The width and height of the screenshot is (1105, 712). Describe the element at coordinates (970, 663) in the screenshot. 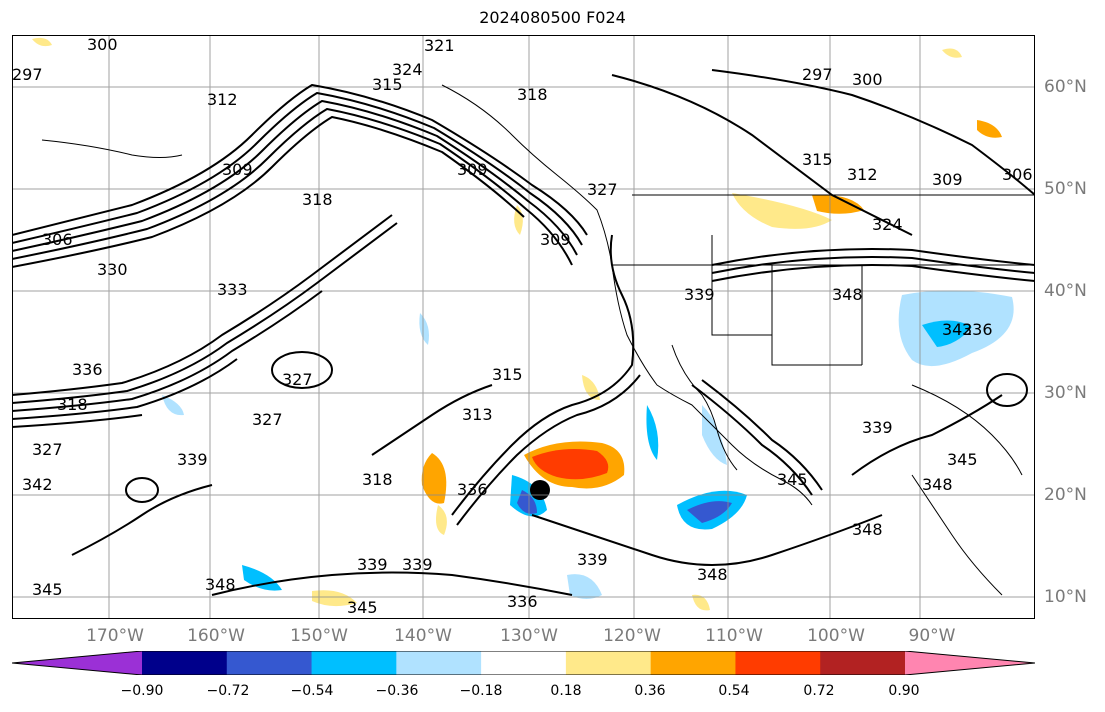

I see `colorbar-extend-high` at that location.